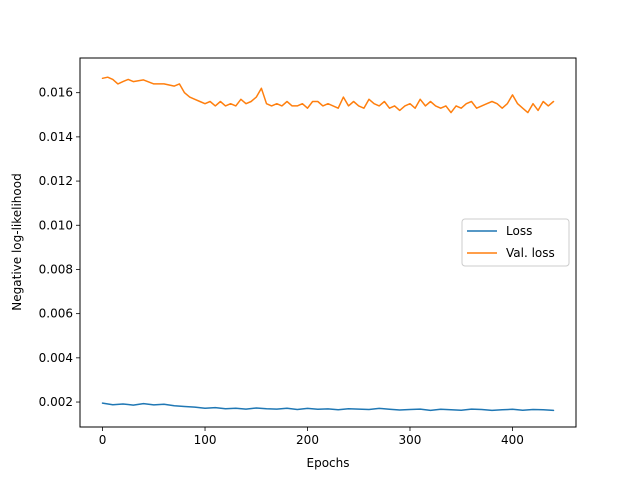 The width and height of the screenshot is (640, 484). Describe the element at coordinates (59, 247) in the screenshot. I see `y-axis: 0.002 0.004 0.006 0.008 0.010 0.012 0.014 0.016` at that location.